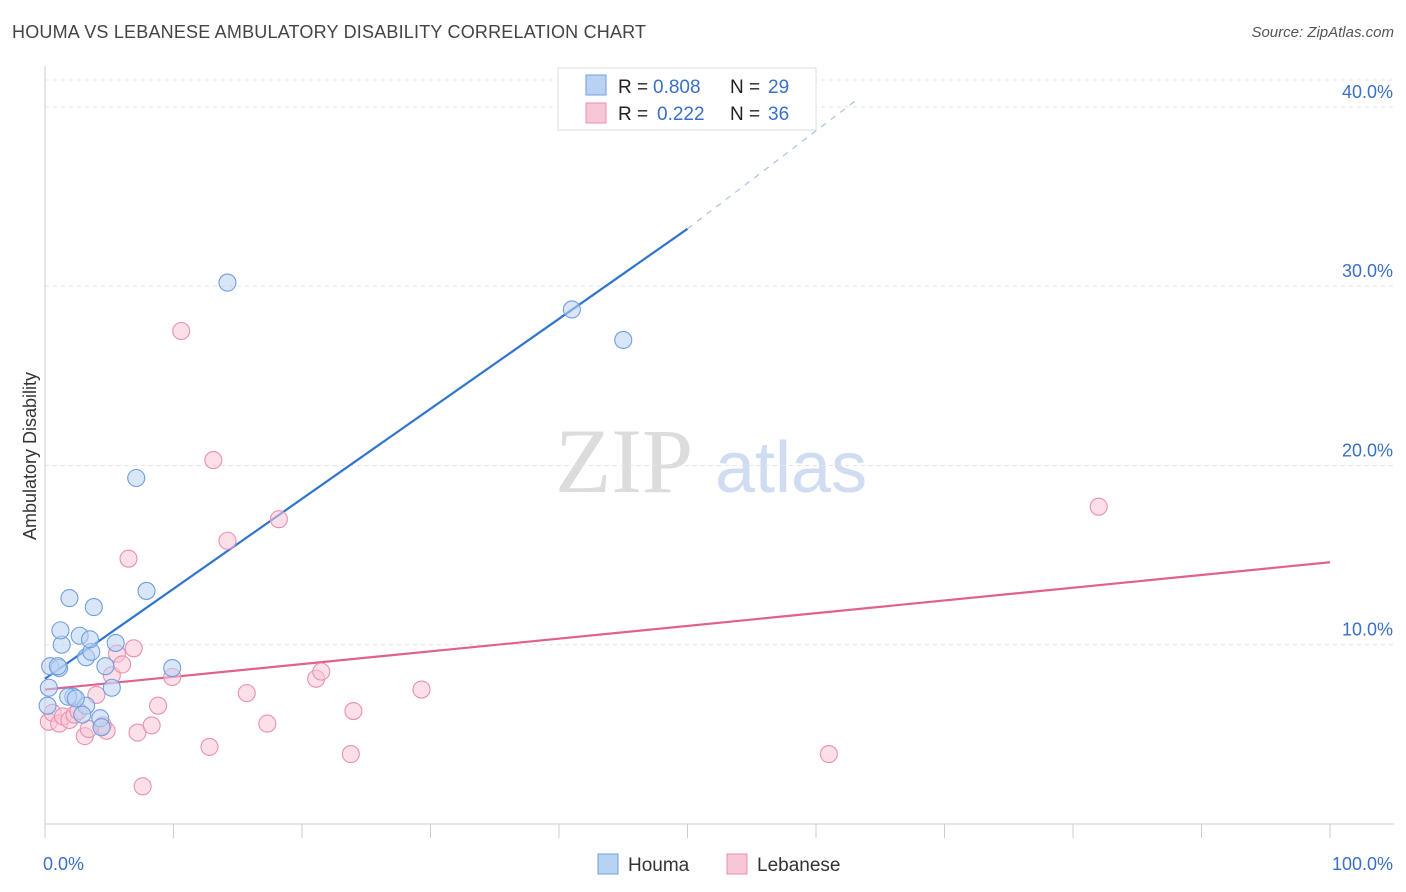  Describe the element at coordinates (1362, 864) in the screenshot. I see `x-tick-label-max: 100.0%` at that location.